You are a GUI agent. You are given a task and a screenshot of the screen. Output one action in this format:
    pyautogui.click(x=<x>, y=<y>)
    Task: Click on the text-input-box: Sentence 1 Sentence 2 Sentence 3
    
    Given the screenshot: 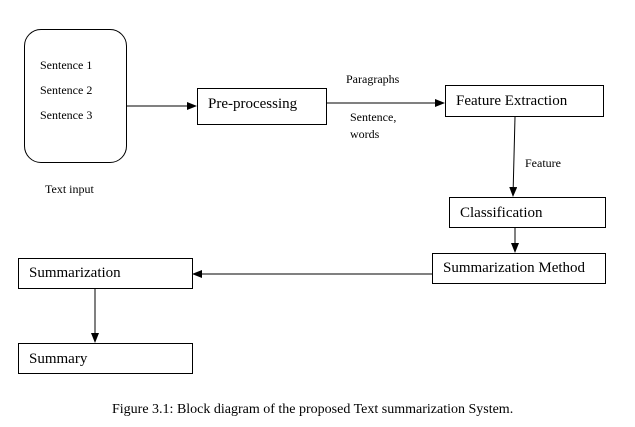 What is the action you would take?
    pyautogui.click(x=75, y=96)
    